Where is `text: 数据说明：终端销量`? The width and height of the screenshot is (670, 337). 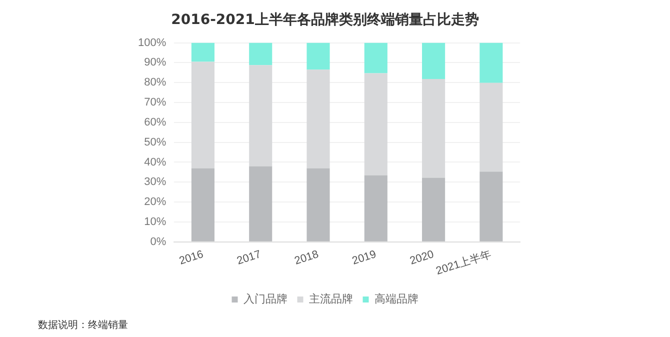
text: 数据说明：终端销量 is located at coordinates (83, 325).